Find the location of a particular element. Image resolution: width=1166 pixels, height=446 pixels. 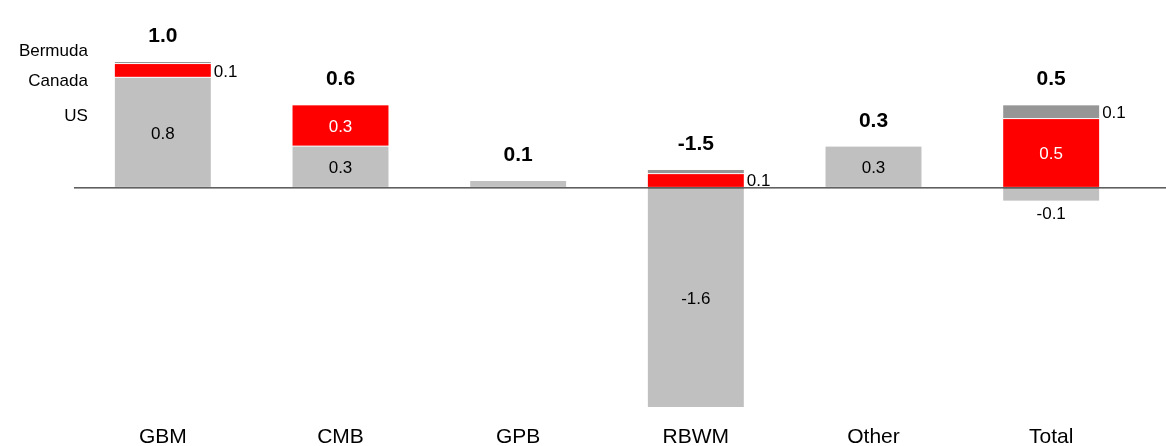

total-label: 1.0 is located at coordinates (163, 34).